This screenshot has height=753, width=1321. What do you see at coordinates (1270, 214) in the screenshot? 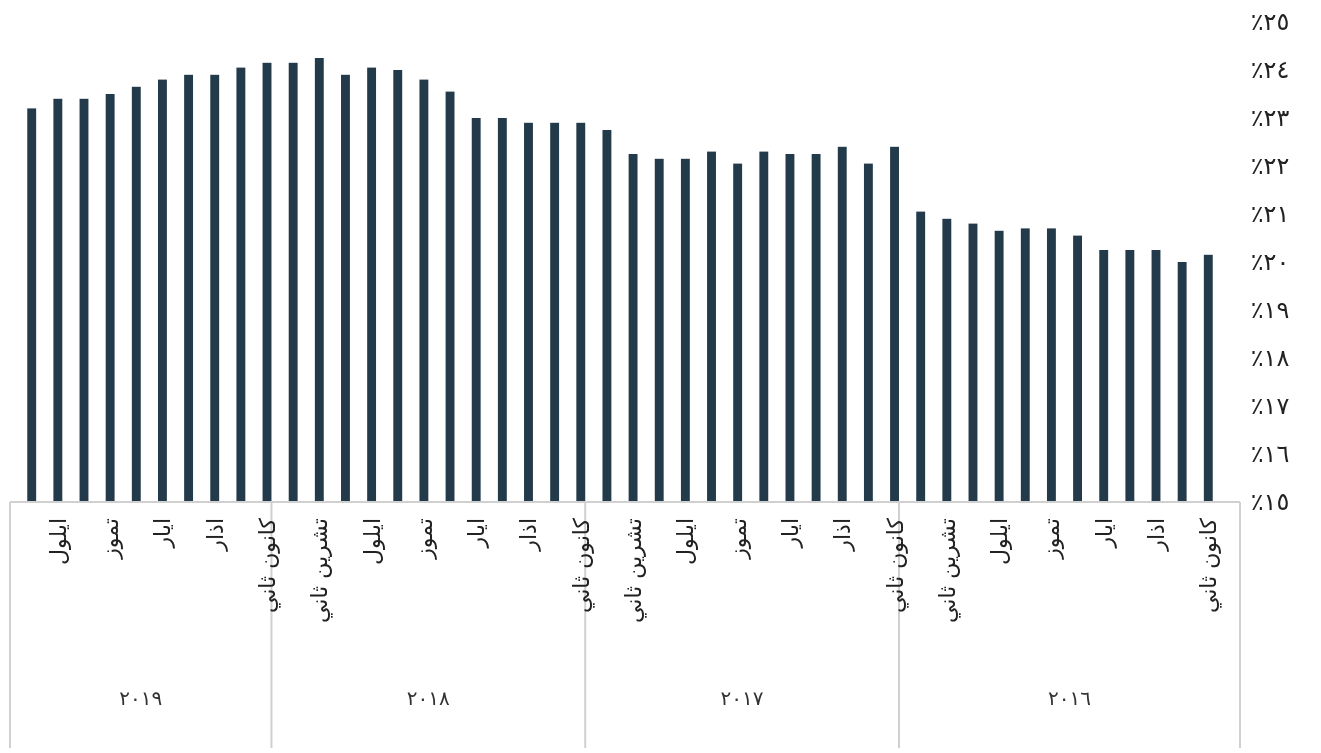
I see `y-tick-label: ٪٢١` at bounding box center [1270, 214].